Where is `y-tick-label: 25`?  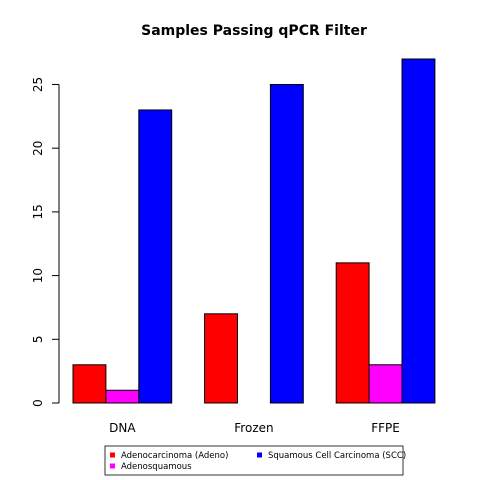 y-tick-label: 25 is located at coordinates (38, 84).